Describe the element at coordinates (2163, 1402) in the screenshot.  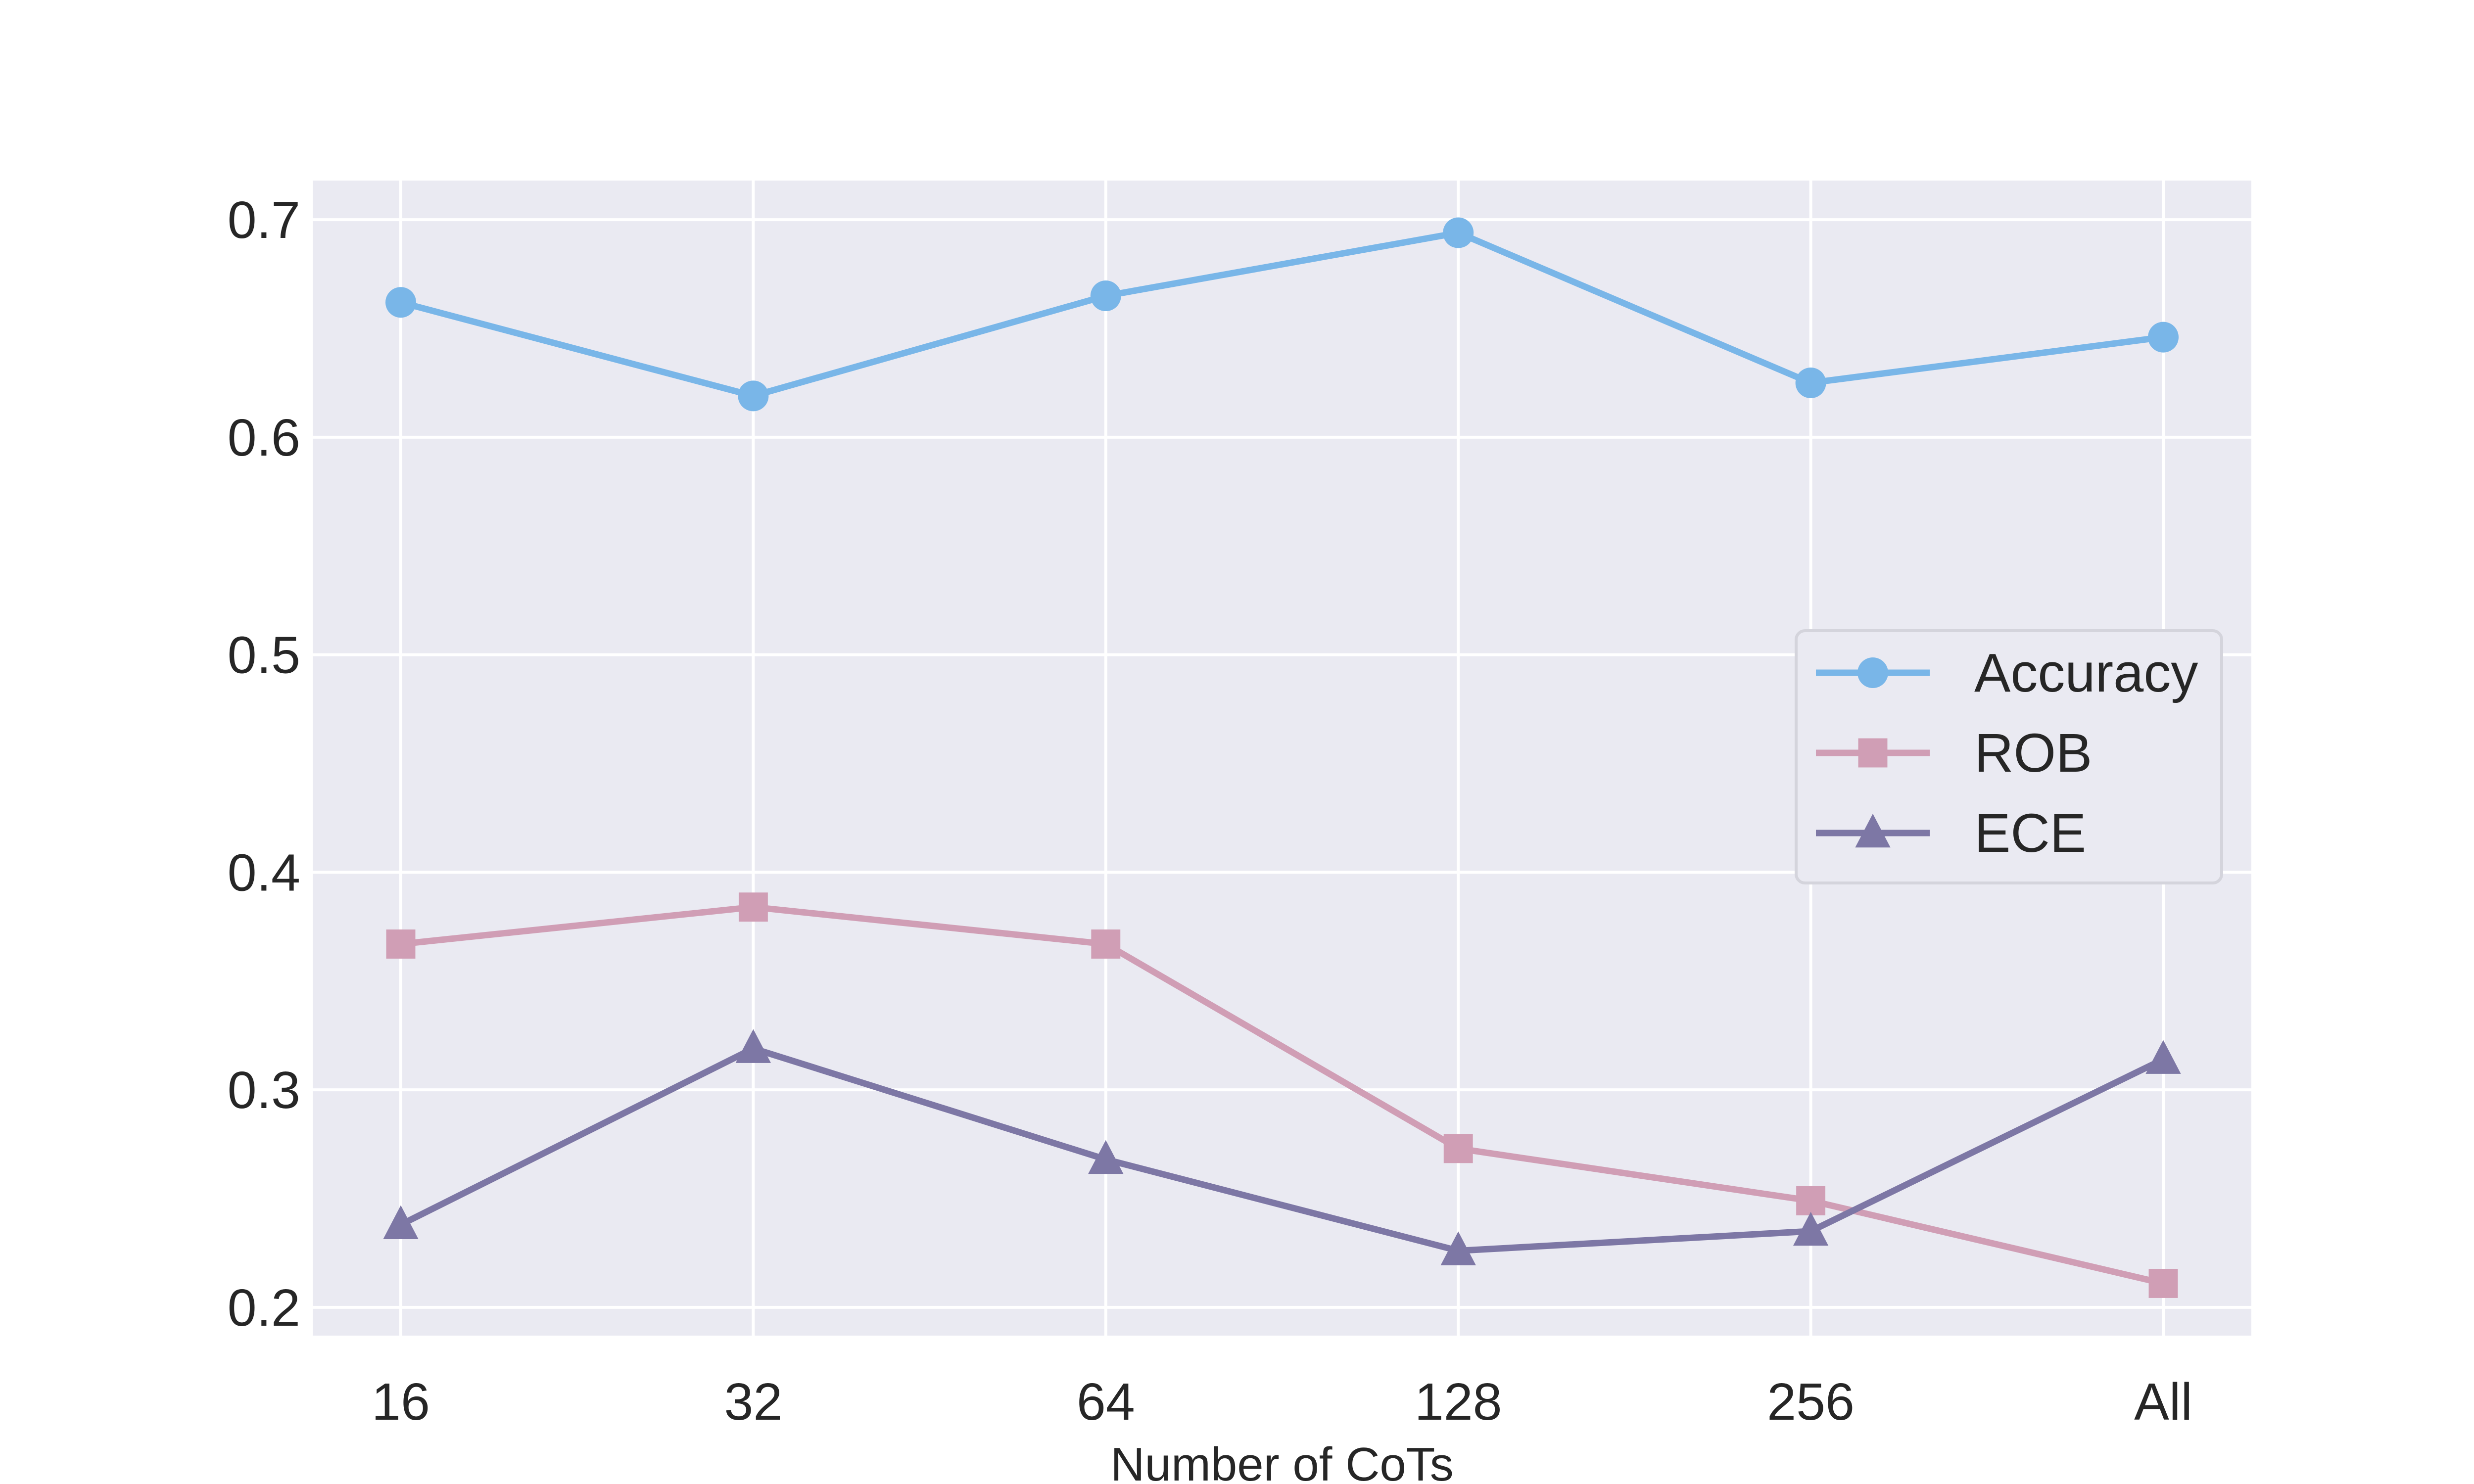
I see `x-tick-label: All` at that location.